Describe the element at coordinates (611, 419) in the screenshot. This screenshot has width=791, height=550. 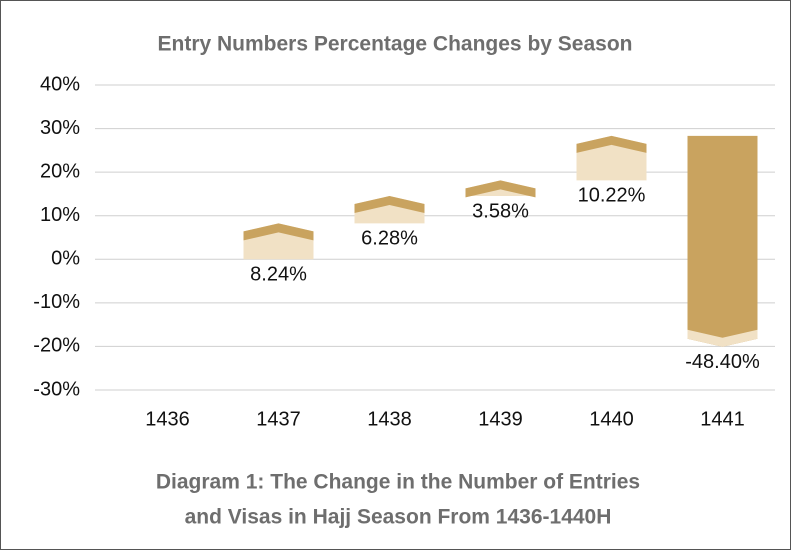
I see `x-tick-label: 1440` at that location.